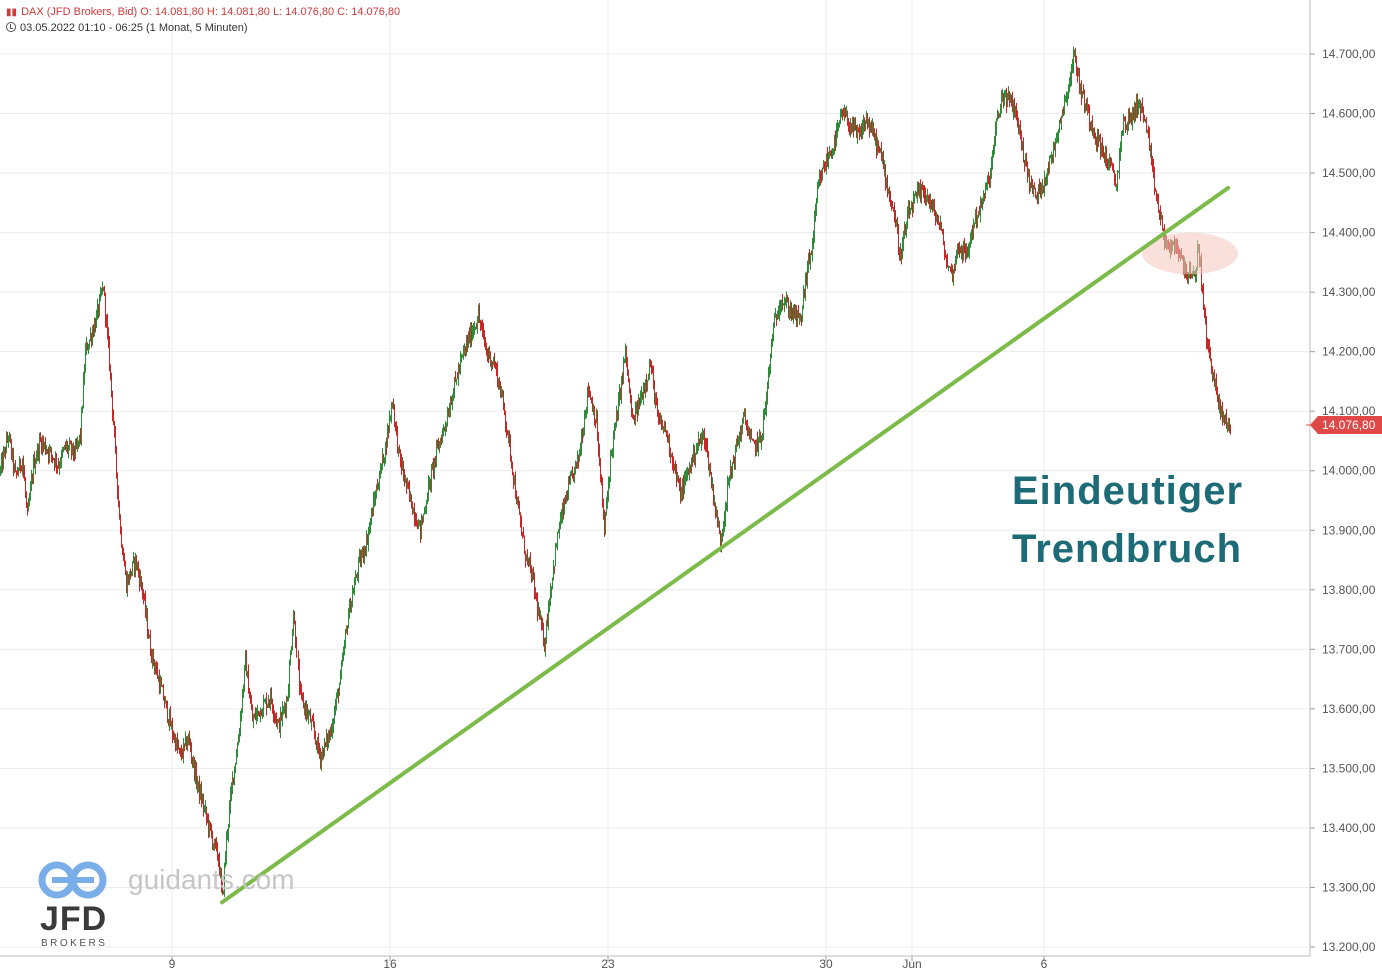 The height and width of the screenshot is (973, 1382). What do you see at coordinates (12, 12) in the screenshot?
I see `candles-icon: ▮▮` at bounding box center [12, 12].